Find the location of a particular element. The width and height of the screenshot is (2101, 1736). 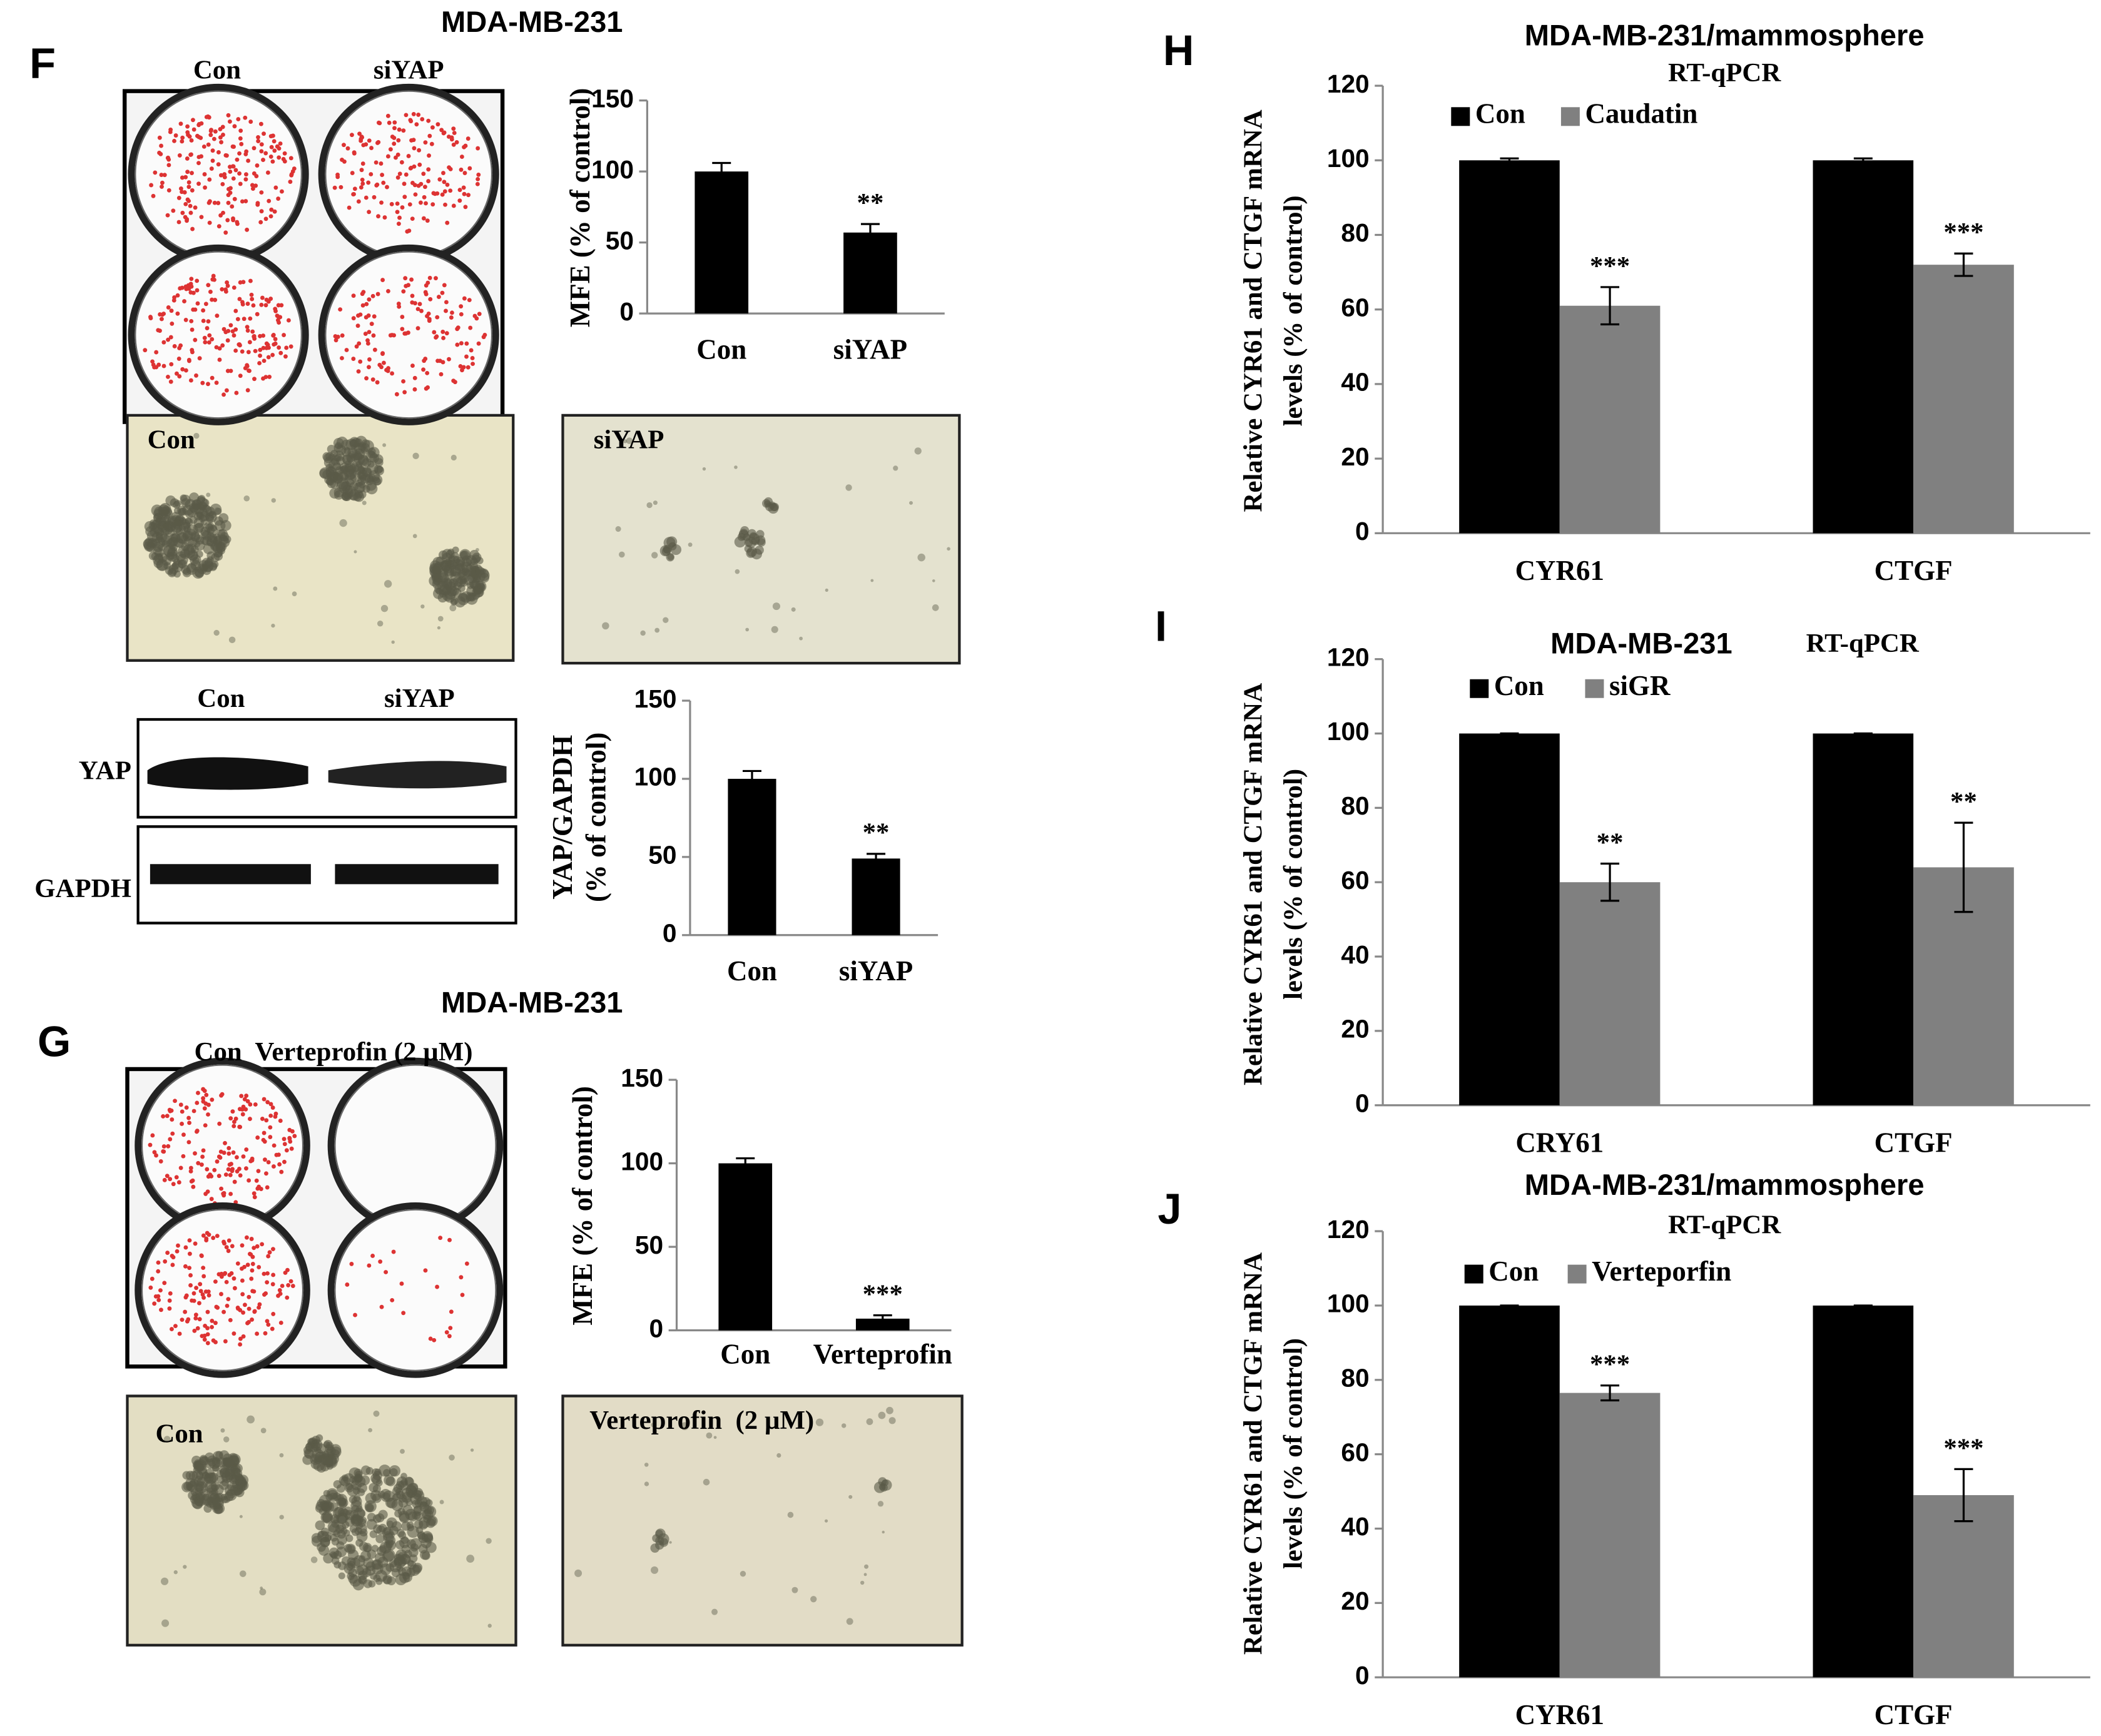

well is located at coordinates (415, 1290).